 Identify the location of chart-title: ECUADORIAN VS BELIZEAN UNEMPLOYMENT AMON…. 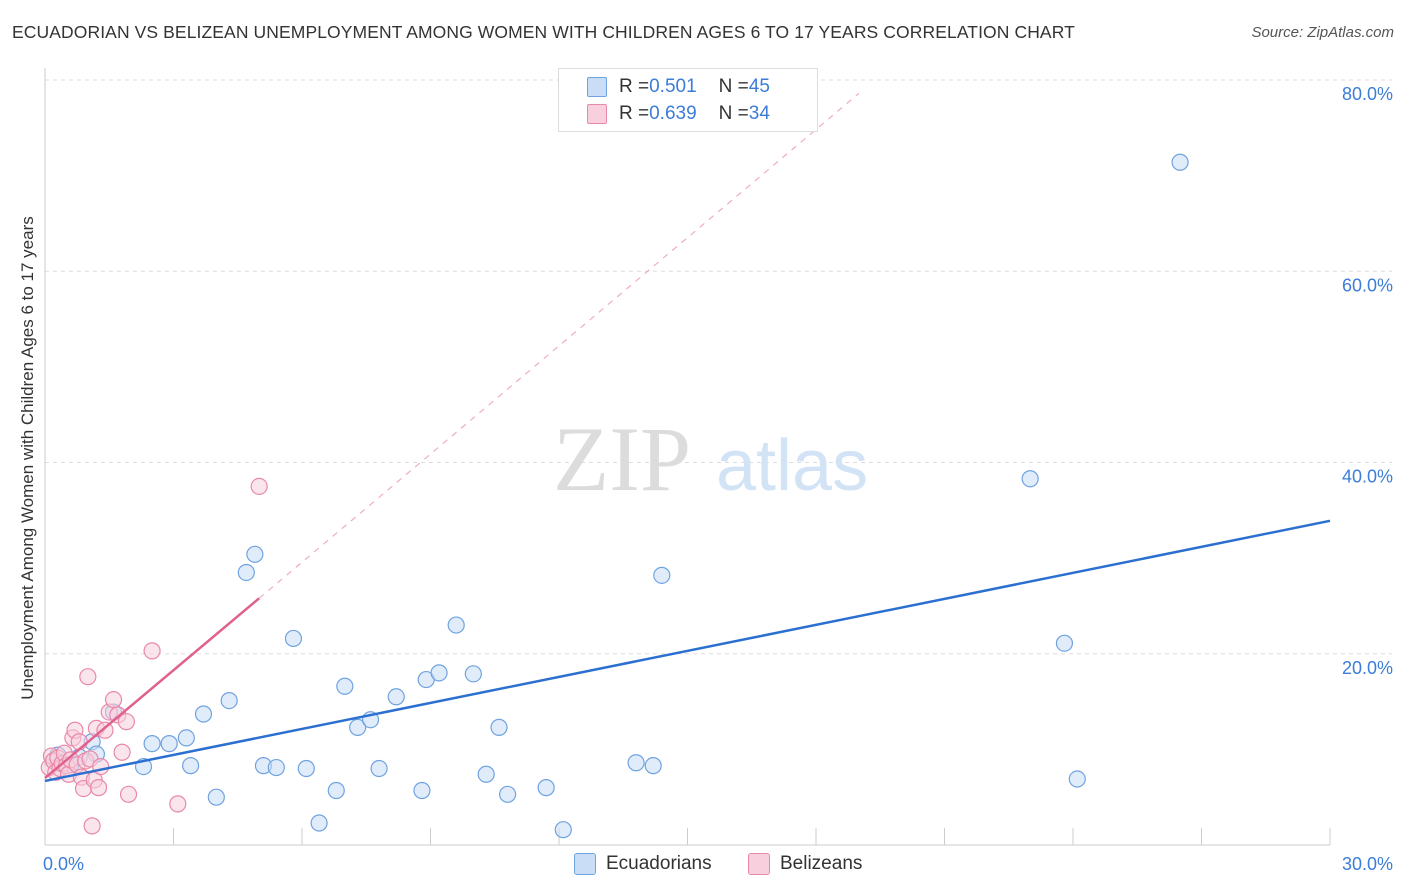
(543, 32).